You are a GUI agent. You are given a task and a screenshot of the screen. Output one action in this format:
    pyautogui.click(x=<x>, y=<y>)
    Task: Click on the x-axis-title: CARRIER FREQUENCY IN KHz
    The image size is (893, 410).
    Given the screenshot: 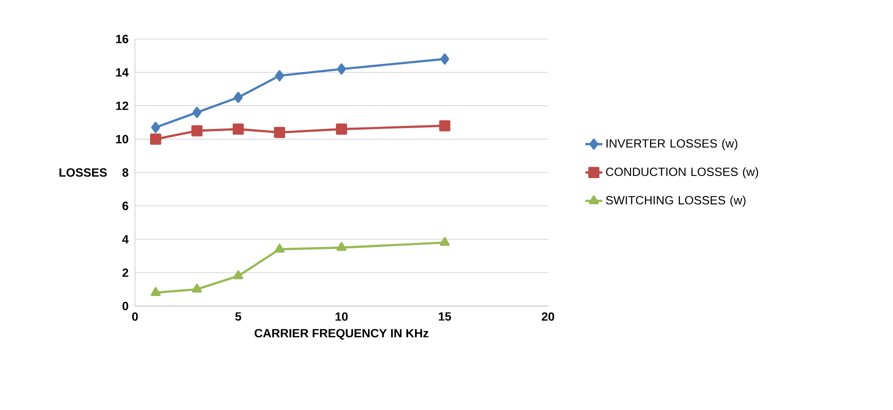 What is the action you would take?
    pyautogui.click(x=341, y=334)
    